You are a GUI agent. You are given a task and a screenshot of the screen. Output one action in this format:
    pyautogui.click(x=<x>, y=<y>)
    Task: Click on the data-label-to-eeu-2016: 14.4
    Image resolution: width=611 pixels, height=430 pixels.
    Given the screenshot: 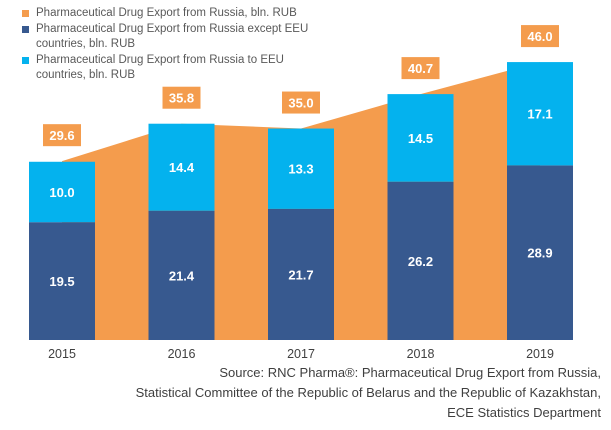 What is the action you would take?
    pyautogui.click(x=182, y=167)
    